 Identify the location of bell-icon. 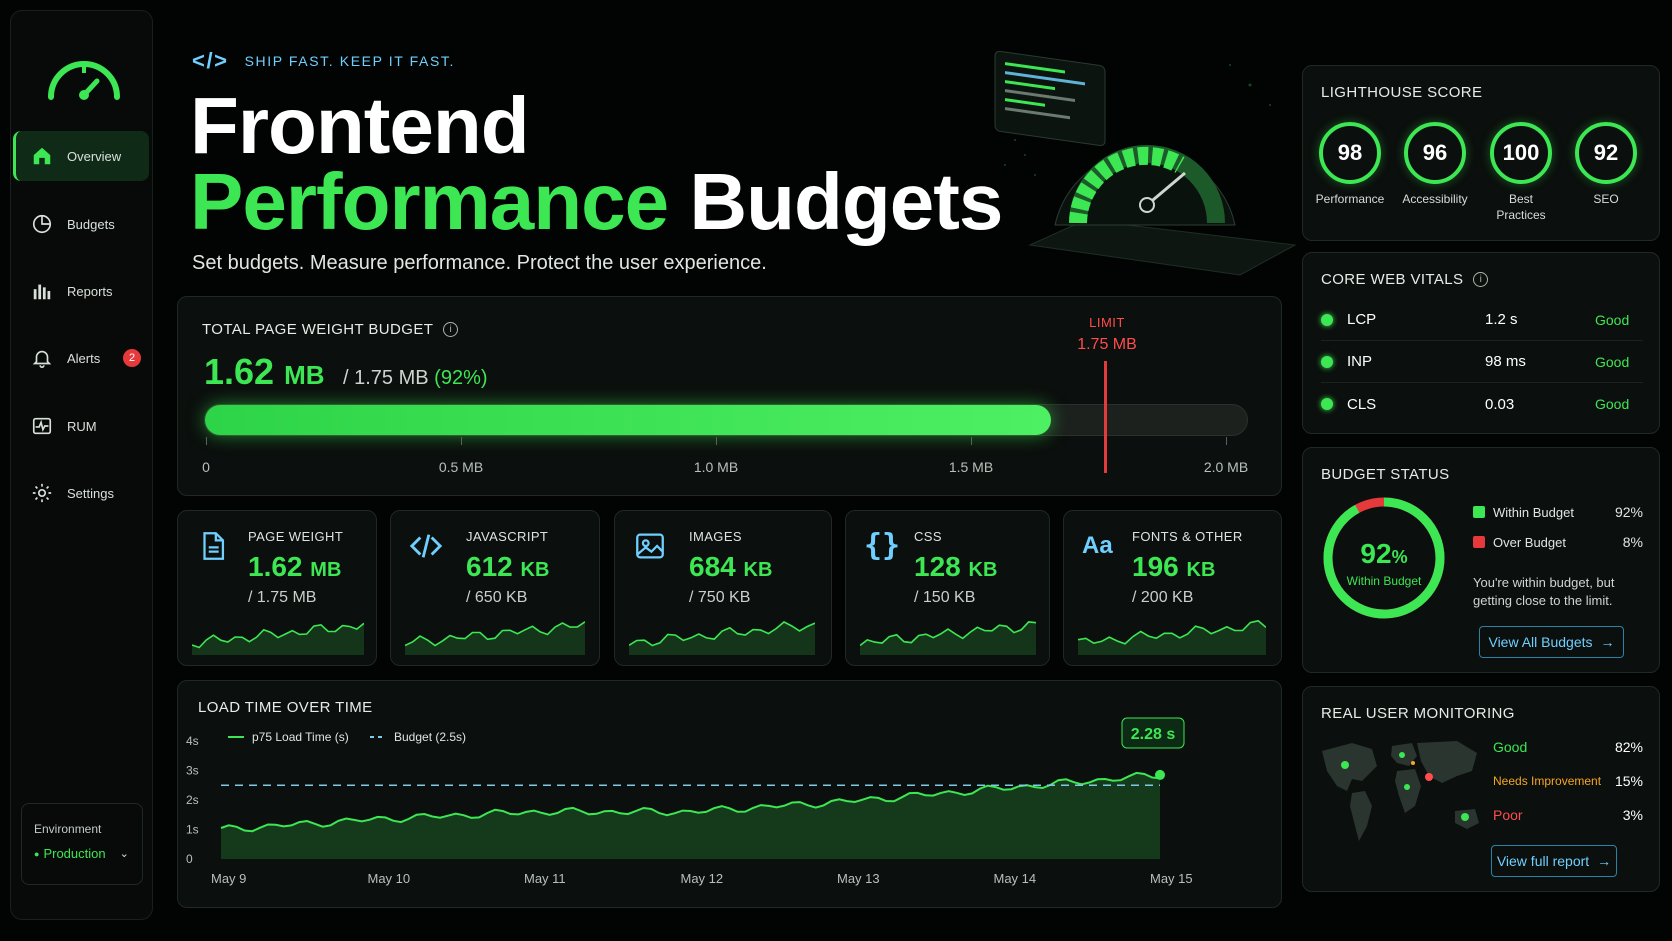
(42, 359).